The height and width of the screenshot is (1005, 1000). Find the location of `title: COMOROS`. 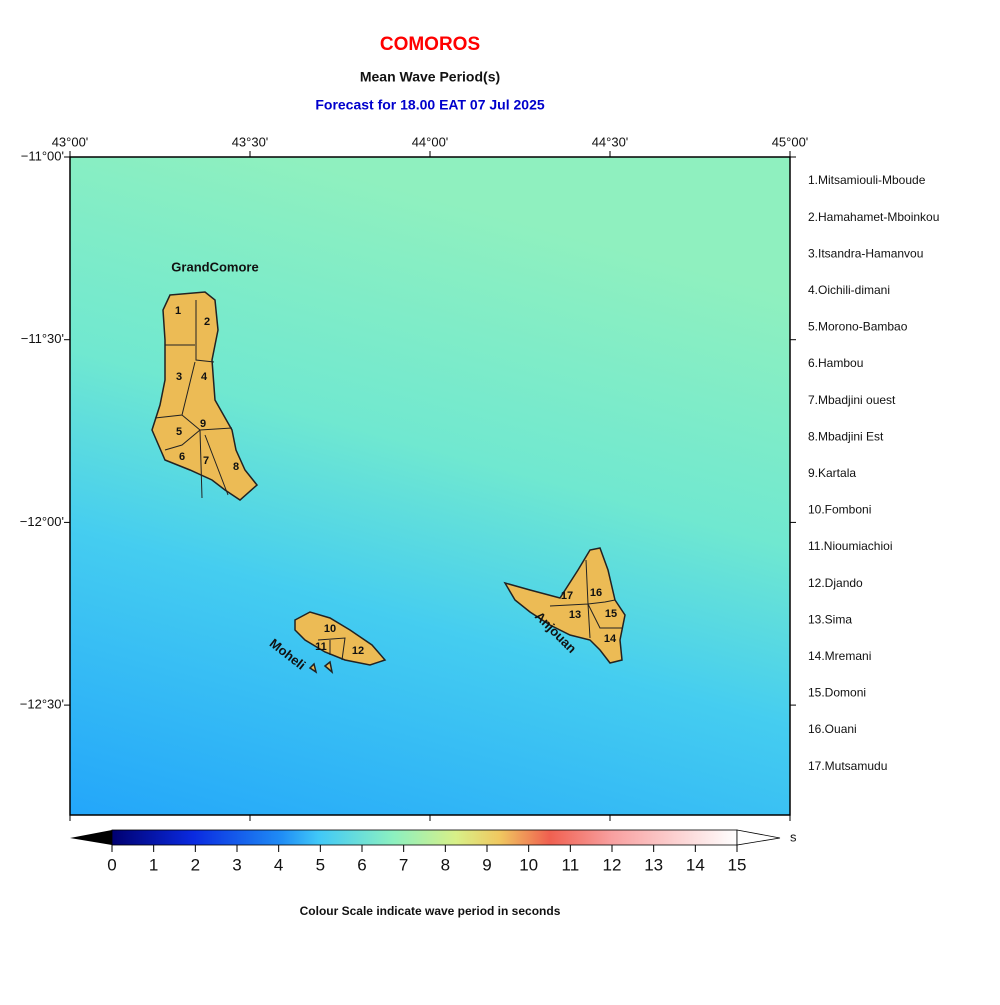

title: COMOROS is located at coordinates (430, 44).